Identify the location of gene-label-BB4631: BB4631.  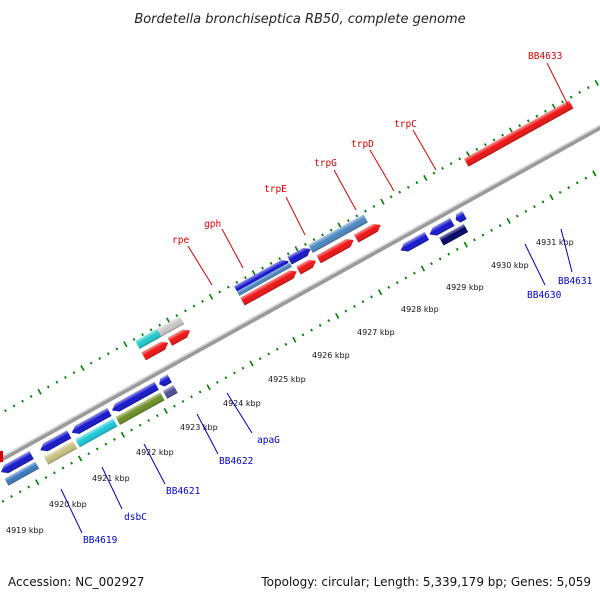
(575, 281).